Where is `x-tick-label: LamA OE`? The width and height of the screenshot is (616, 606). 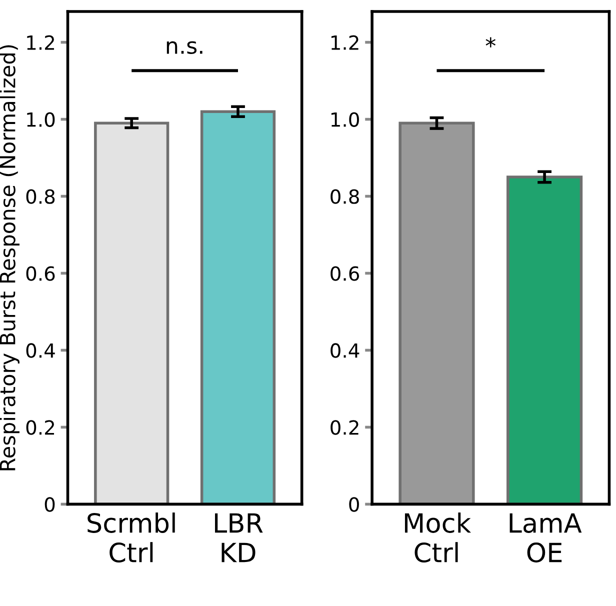 x-tick-label: LamA OE is located at coordinates (546, 537).